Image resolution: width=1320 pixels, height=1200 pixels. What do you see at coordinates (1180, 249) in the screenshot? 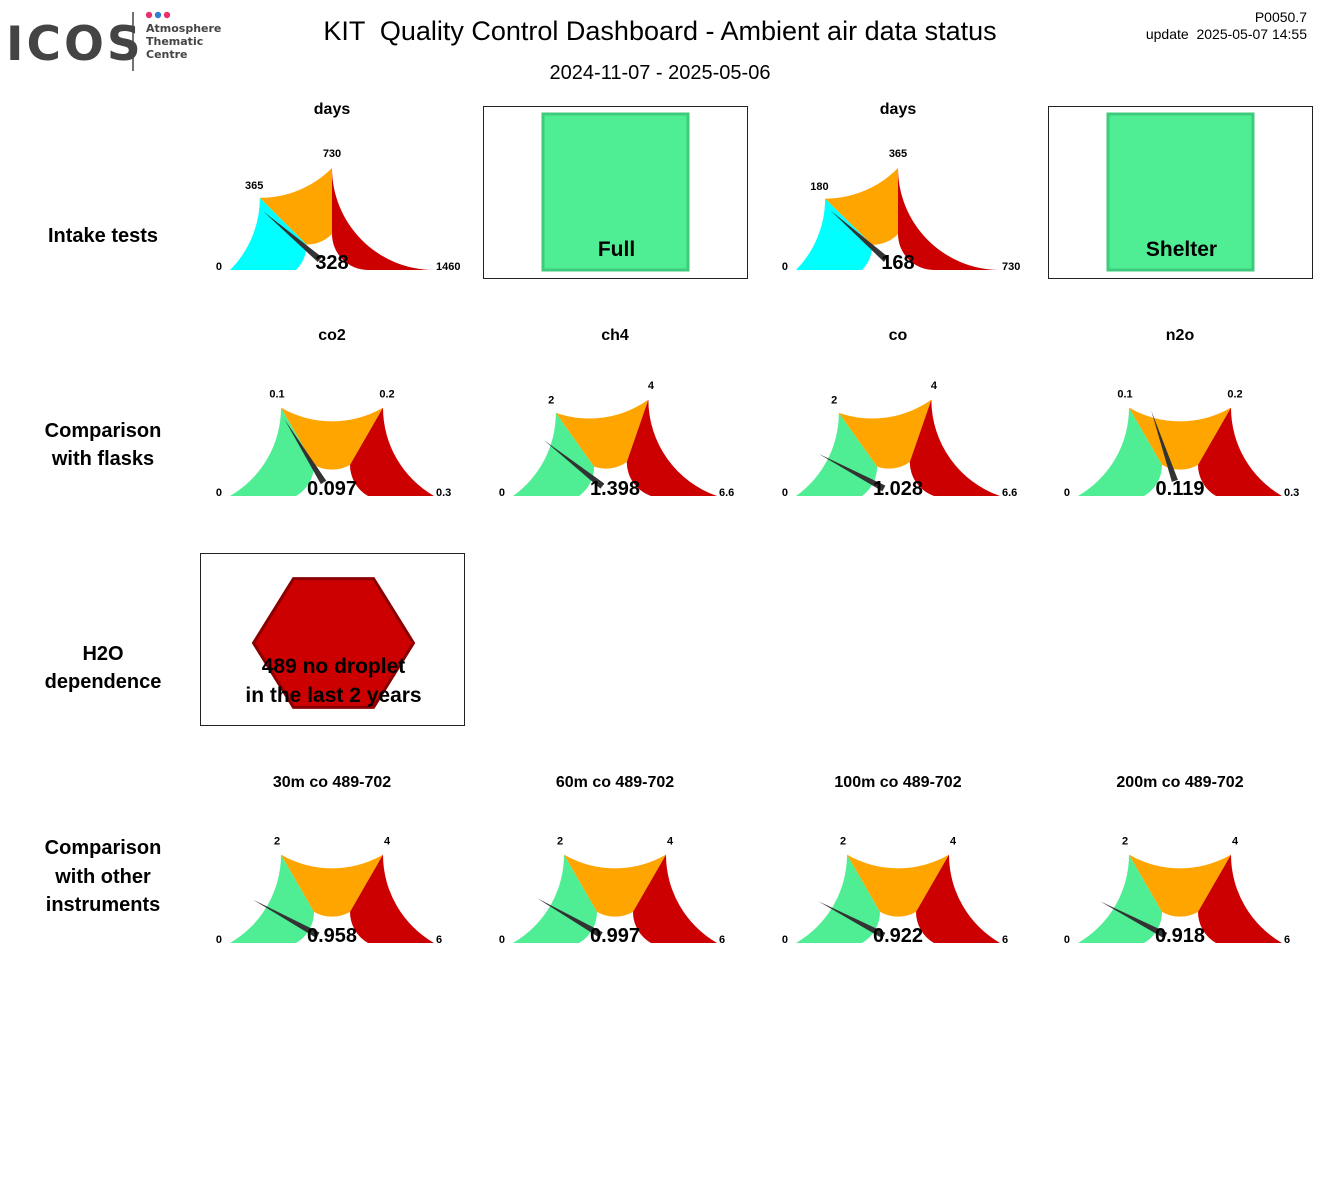
I see `status-label: Shelter` at bounding box center [1180, 249].